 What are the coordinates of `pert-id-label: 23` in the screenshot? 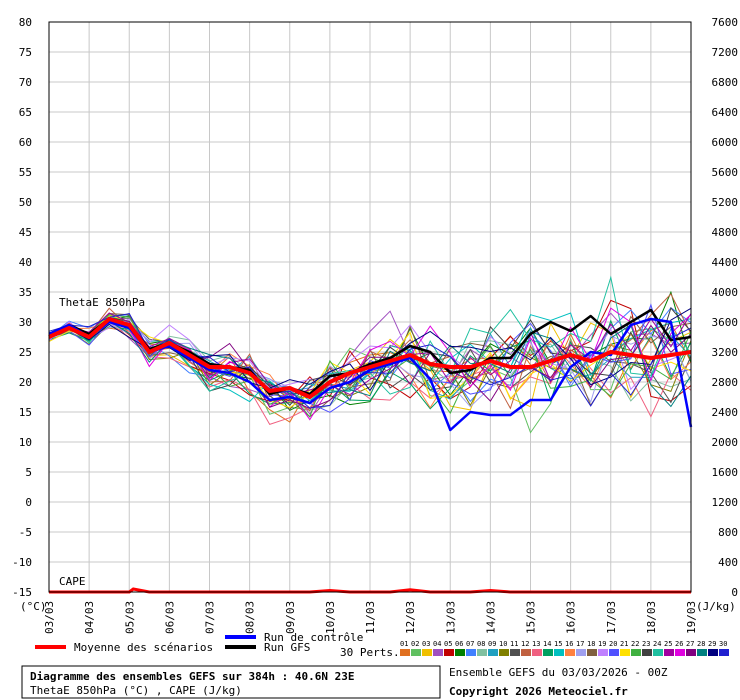 It's located at (646, 644).